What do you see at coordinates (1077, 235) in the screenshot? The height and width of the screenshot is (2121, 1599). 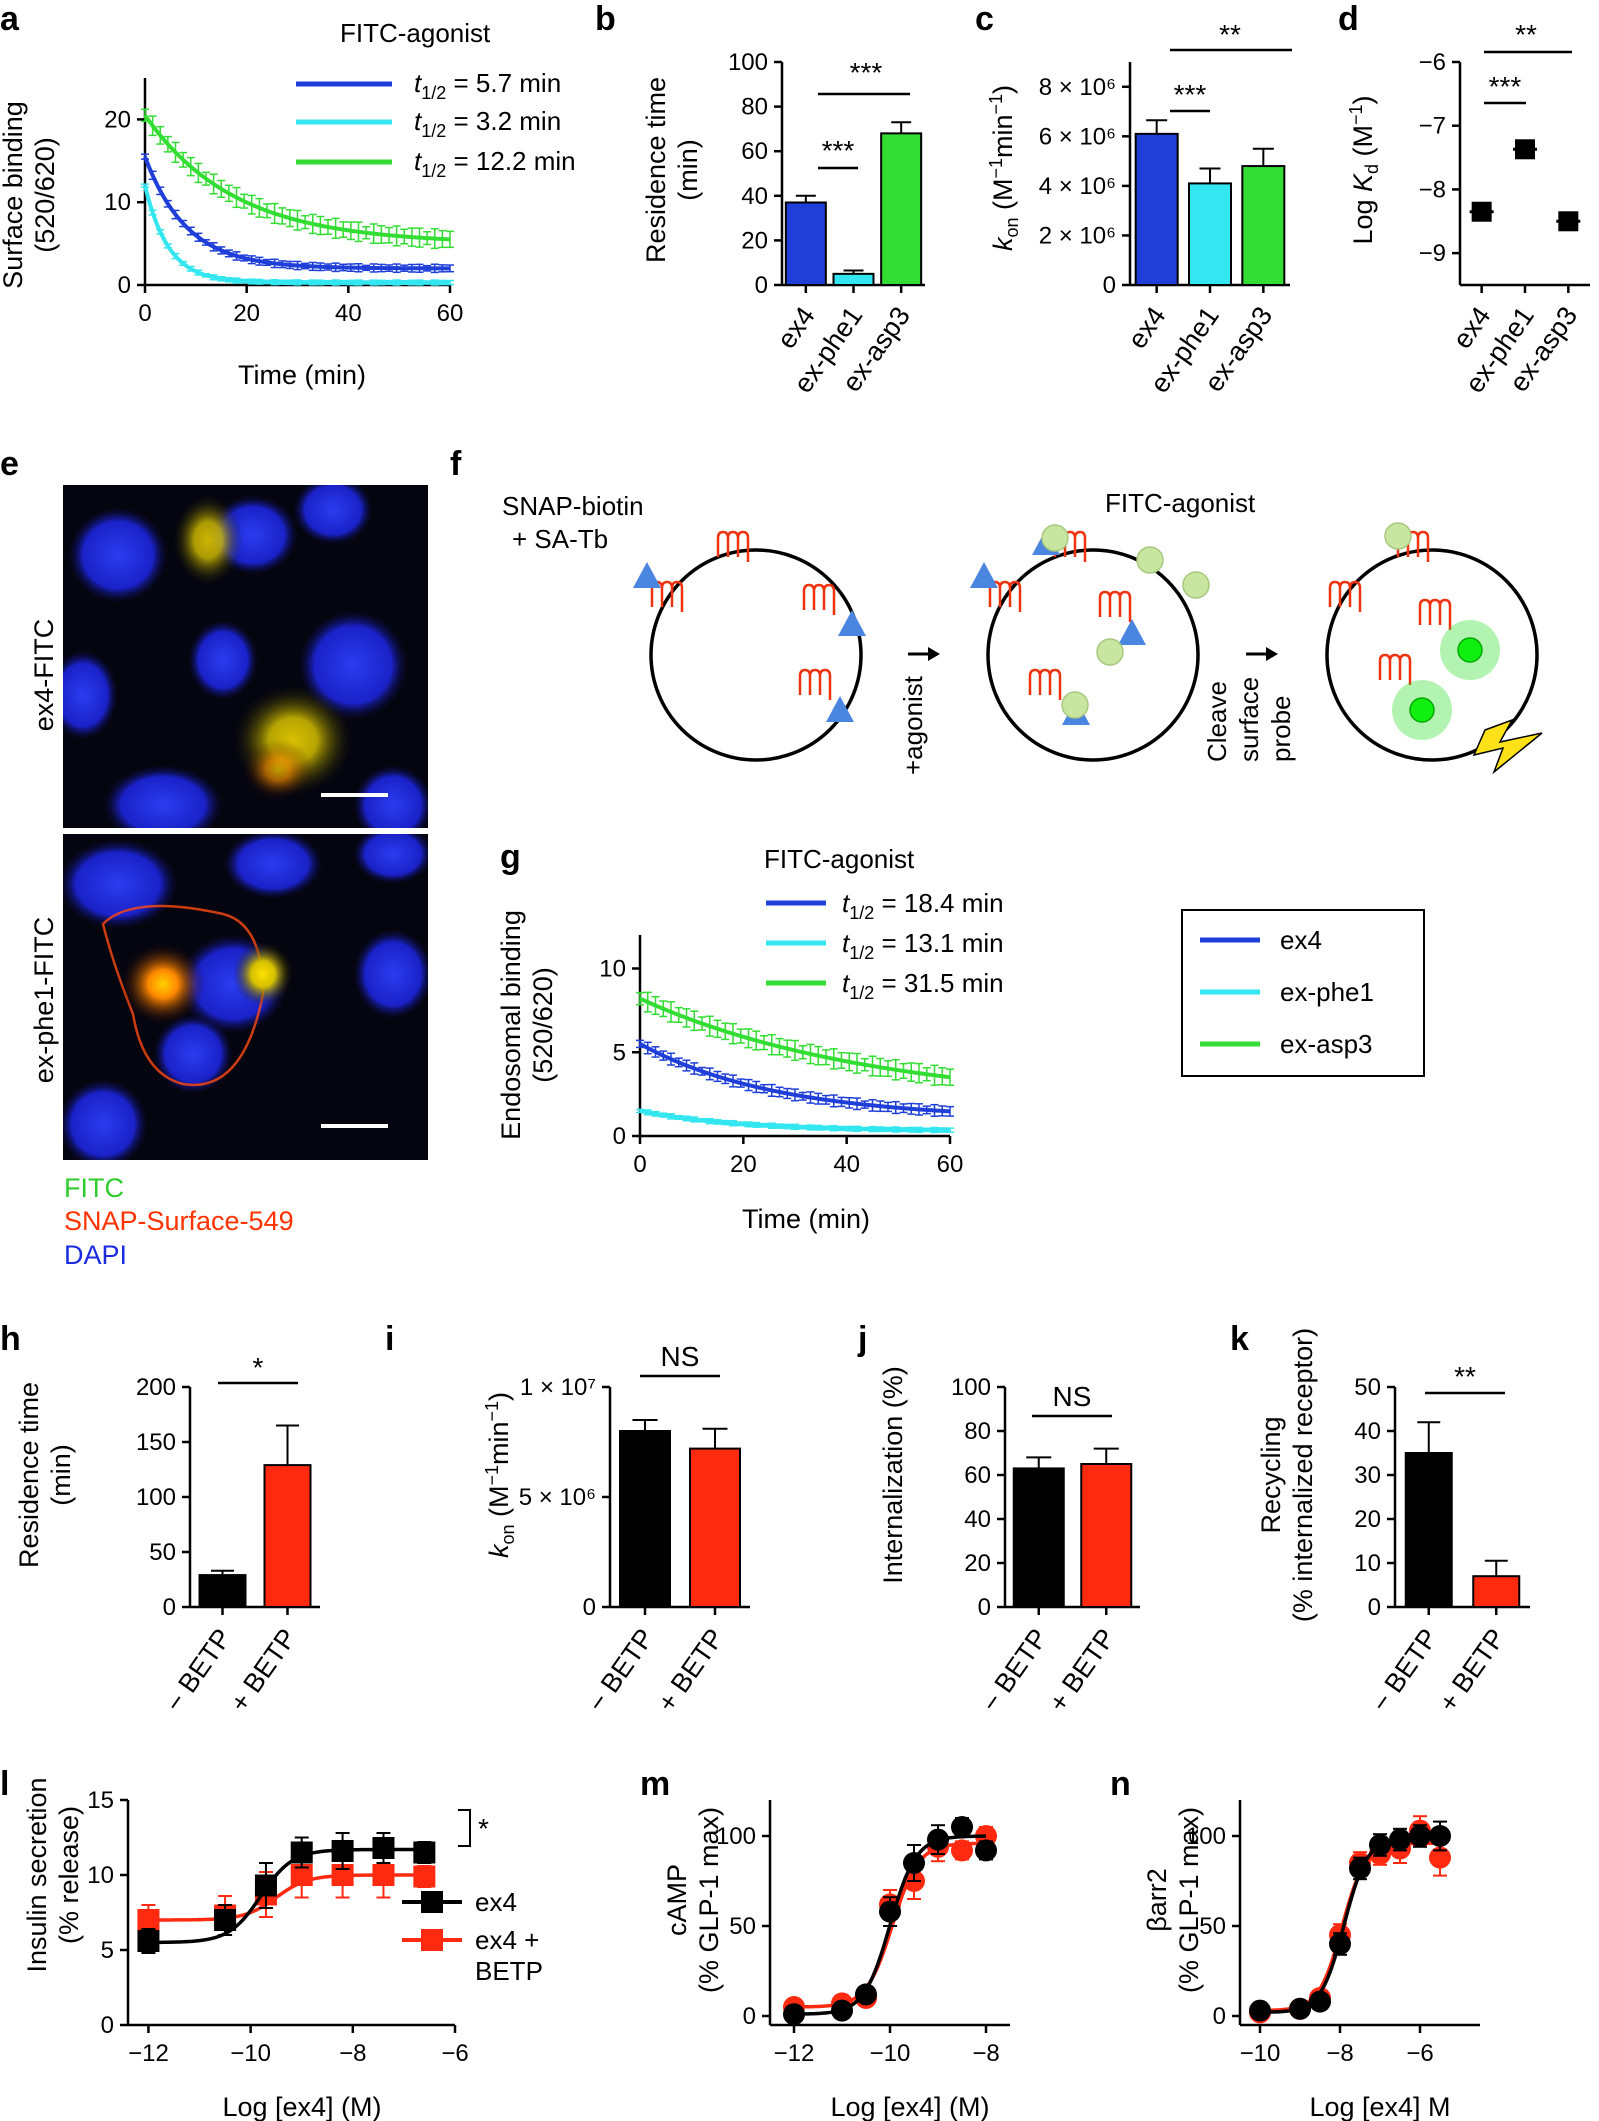 I see `y-tick-label: 2 × 10⁶` at bounding box center [1077, 235].